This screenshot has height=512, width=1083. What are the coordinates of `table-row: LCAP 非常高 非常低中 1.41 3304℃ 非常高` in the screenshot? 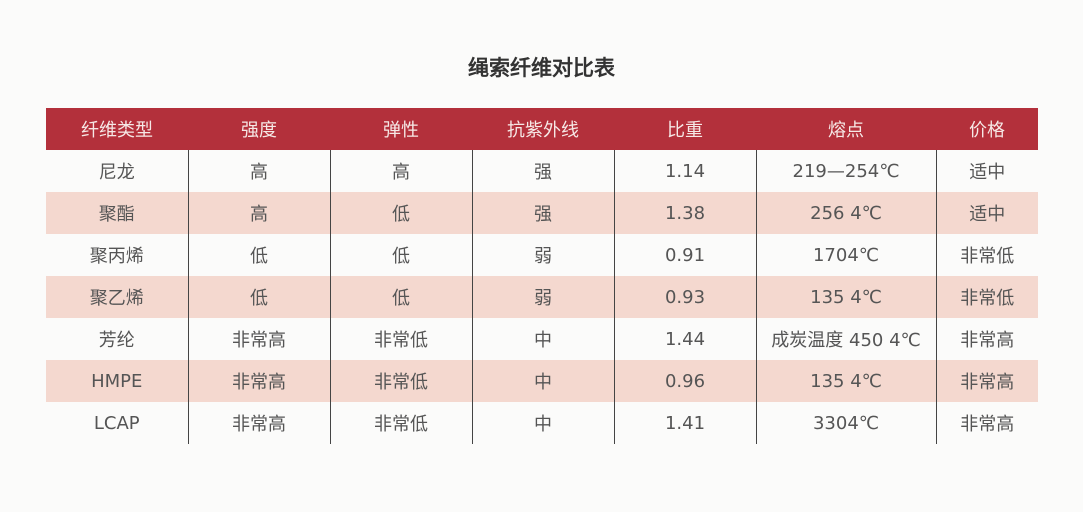 It's located at (542, 423).